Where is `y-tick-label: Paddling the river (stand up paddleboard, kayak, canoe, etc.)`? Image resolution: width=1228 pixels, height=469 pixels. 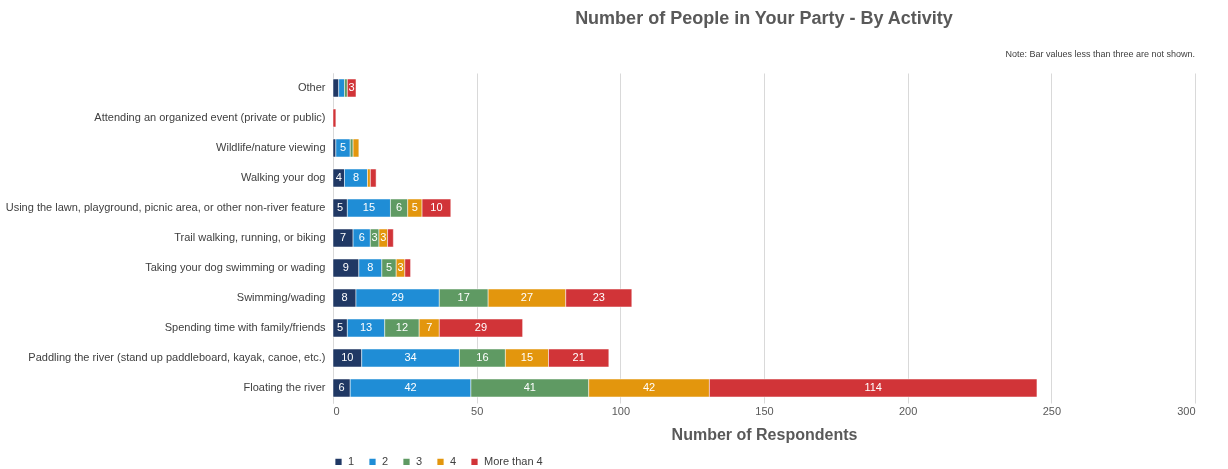
y-tick-label: Paddling the river (stand up paddleboard, kayak, canoe, etc.) is located at coordinates (177, 357).